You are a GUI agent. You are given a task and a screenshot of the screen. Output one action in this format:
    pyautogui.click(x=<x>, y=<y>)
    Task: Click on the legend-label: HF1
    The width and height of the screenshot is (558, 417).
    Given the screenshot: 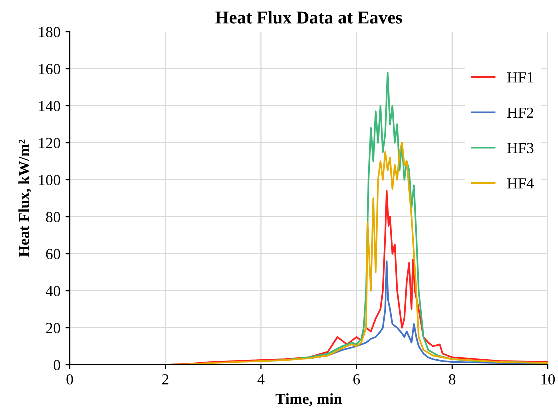 What is the action you would take?
    pyautogui.click(x=521, y=77)
    